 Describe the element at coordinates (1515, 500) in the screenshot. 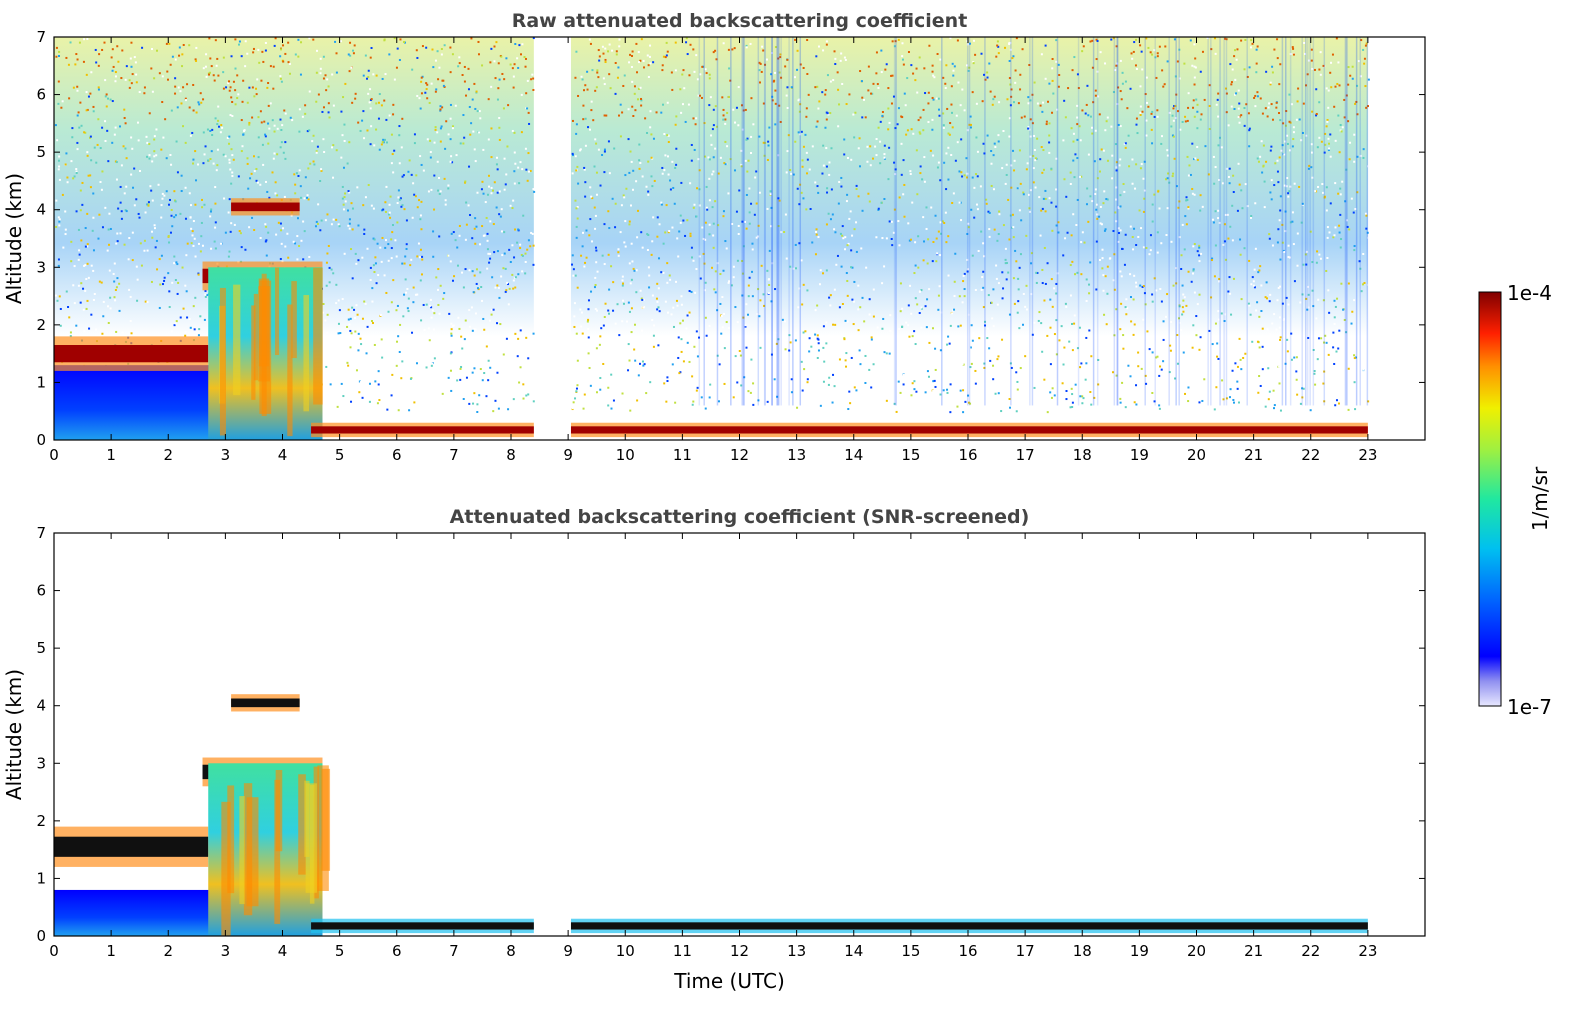

I see `colorbar: 1e-4 1e-7 1/m/sr` at that location.